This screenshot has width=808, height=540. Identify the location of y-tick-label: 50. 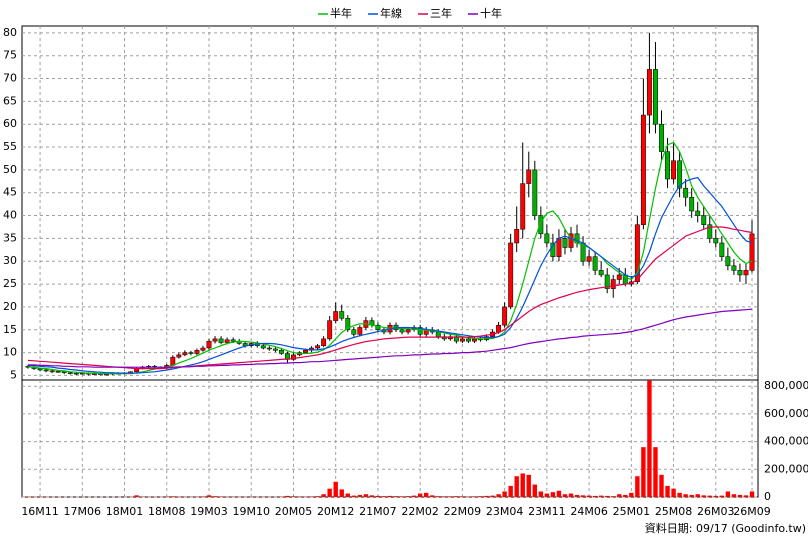
(10, 169).